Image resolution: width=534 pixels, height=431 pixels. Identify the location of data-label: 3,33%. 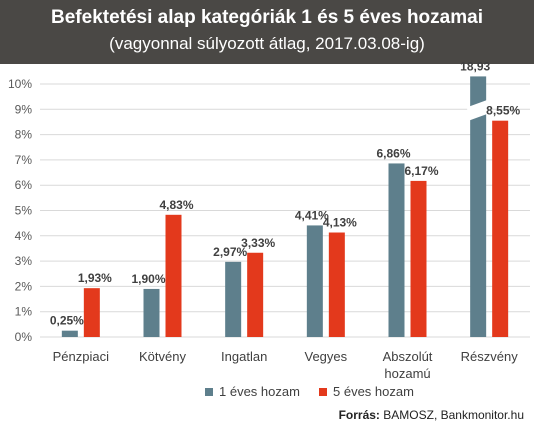
(258, 243).